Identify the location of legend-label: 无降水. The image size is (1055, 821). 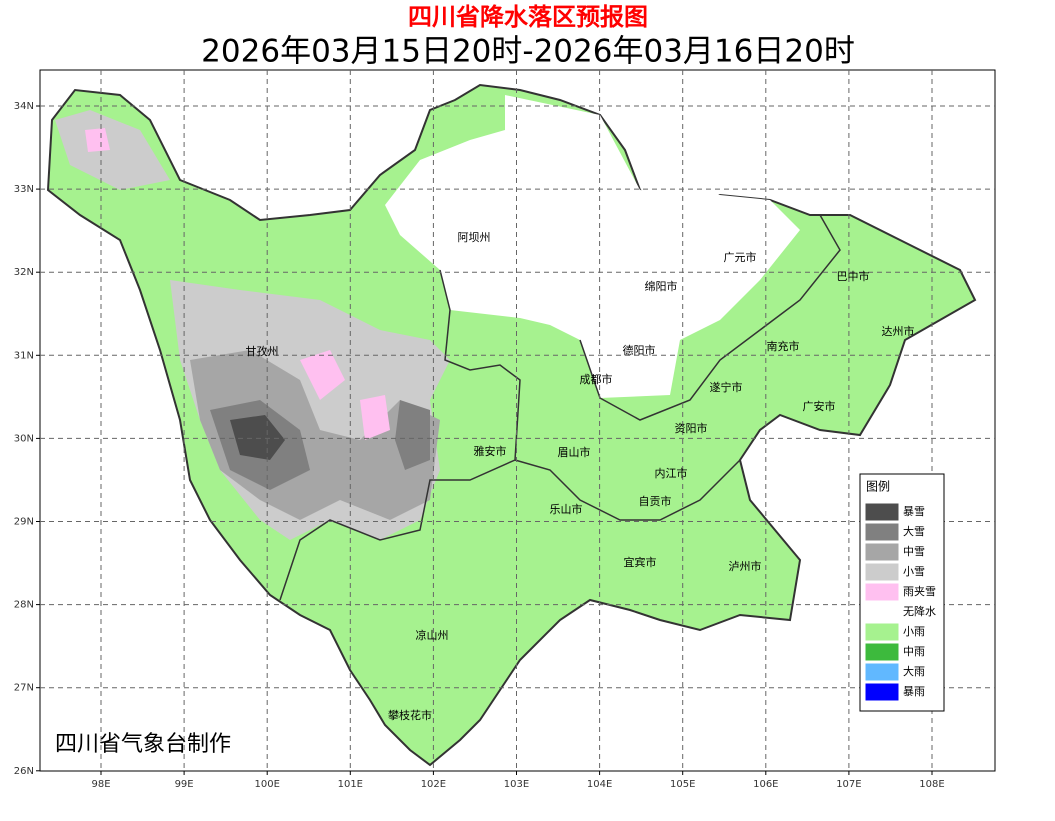
(919, 611).